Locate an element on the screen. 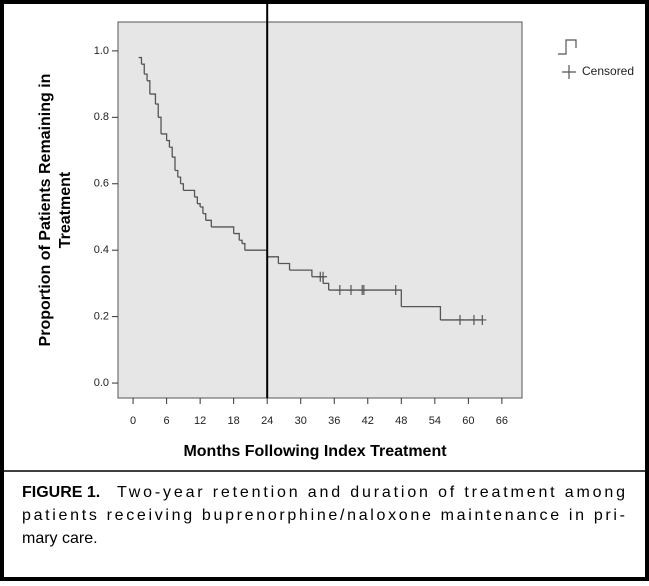 This screenshot has height=586, width=649. y-tick-label: 1.0 is located at coordinates (101, 51).